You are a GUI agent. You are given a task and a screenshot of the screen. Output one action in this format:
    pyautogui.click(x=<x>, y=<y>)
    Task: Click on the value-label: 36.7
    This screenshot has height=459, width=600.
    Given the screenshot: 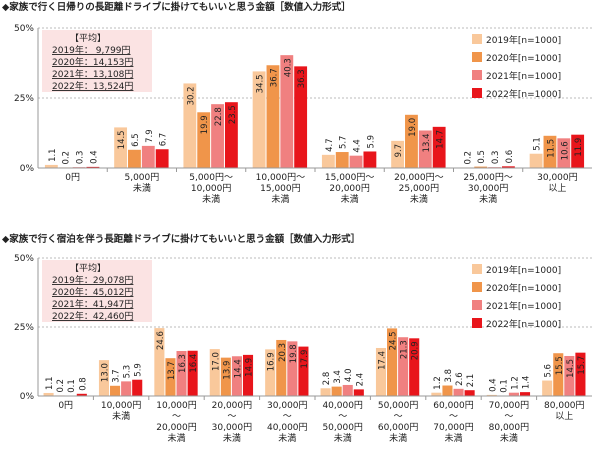 What is the action you would take?
    pyautogui.click(x=274, y=77)
    